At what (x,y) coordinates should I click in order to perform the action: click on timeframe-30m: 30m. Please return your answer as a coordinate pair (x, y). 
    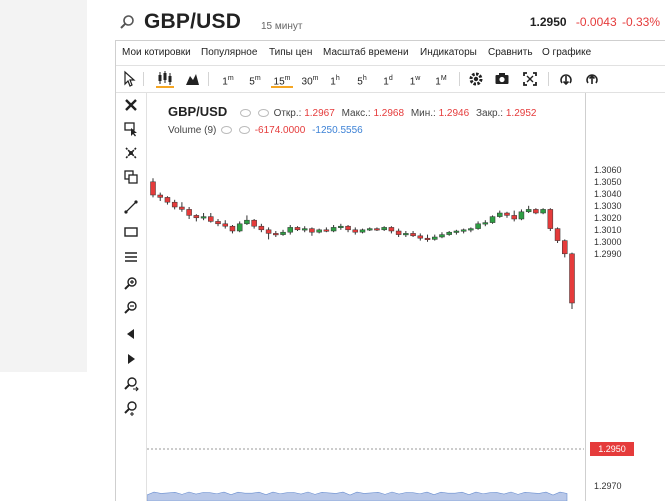
    Looking at the image, I should click on (310, 81).